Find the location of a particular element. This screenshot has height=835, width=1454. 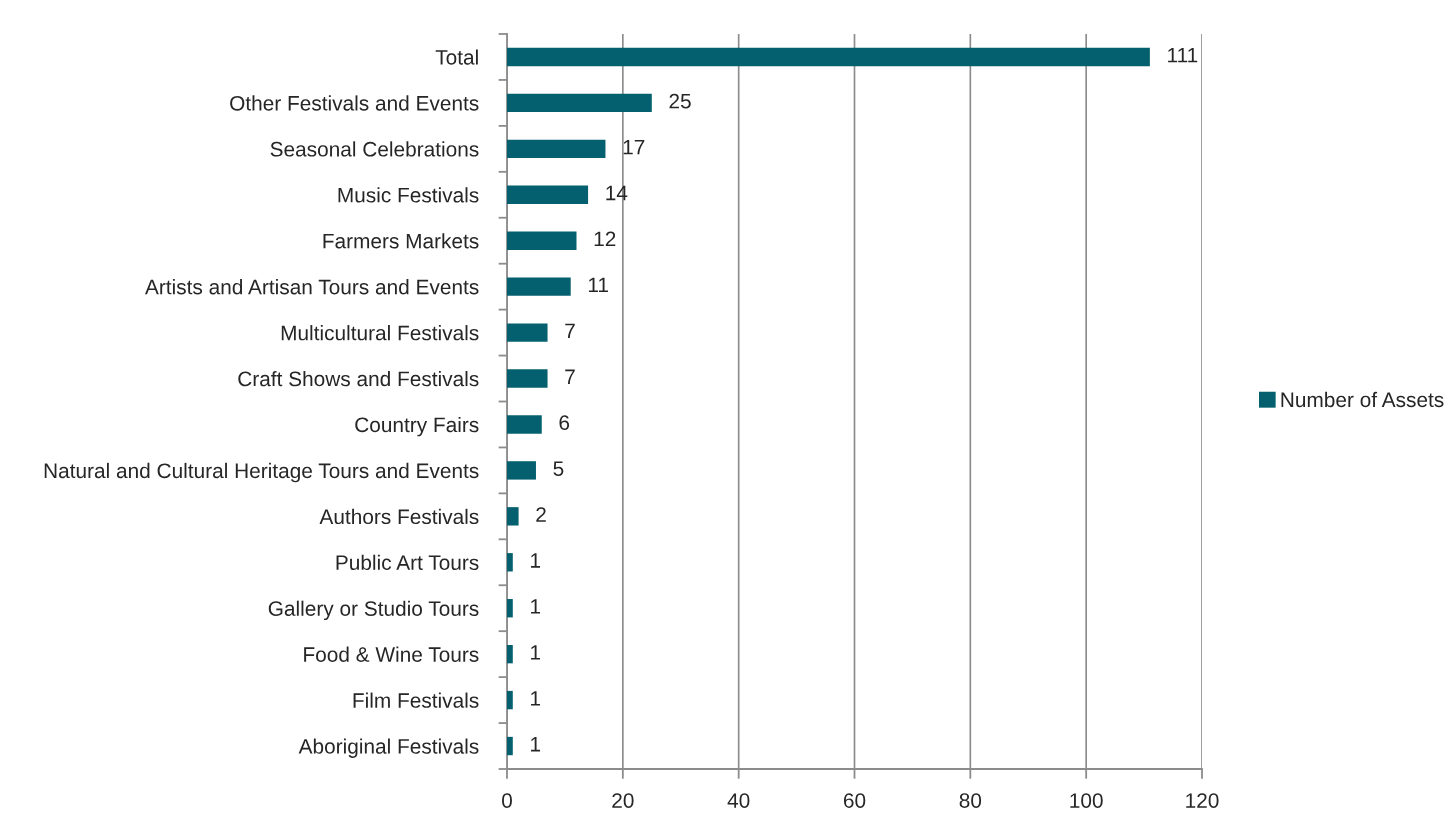

y-tick-label: Farmers Markets is located at coordinates (401, 241).